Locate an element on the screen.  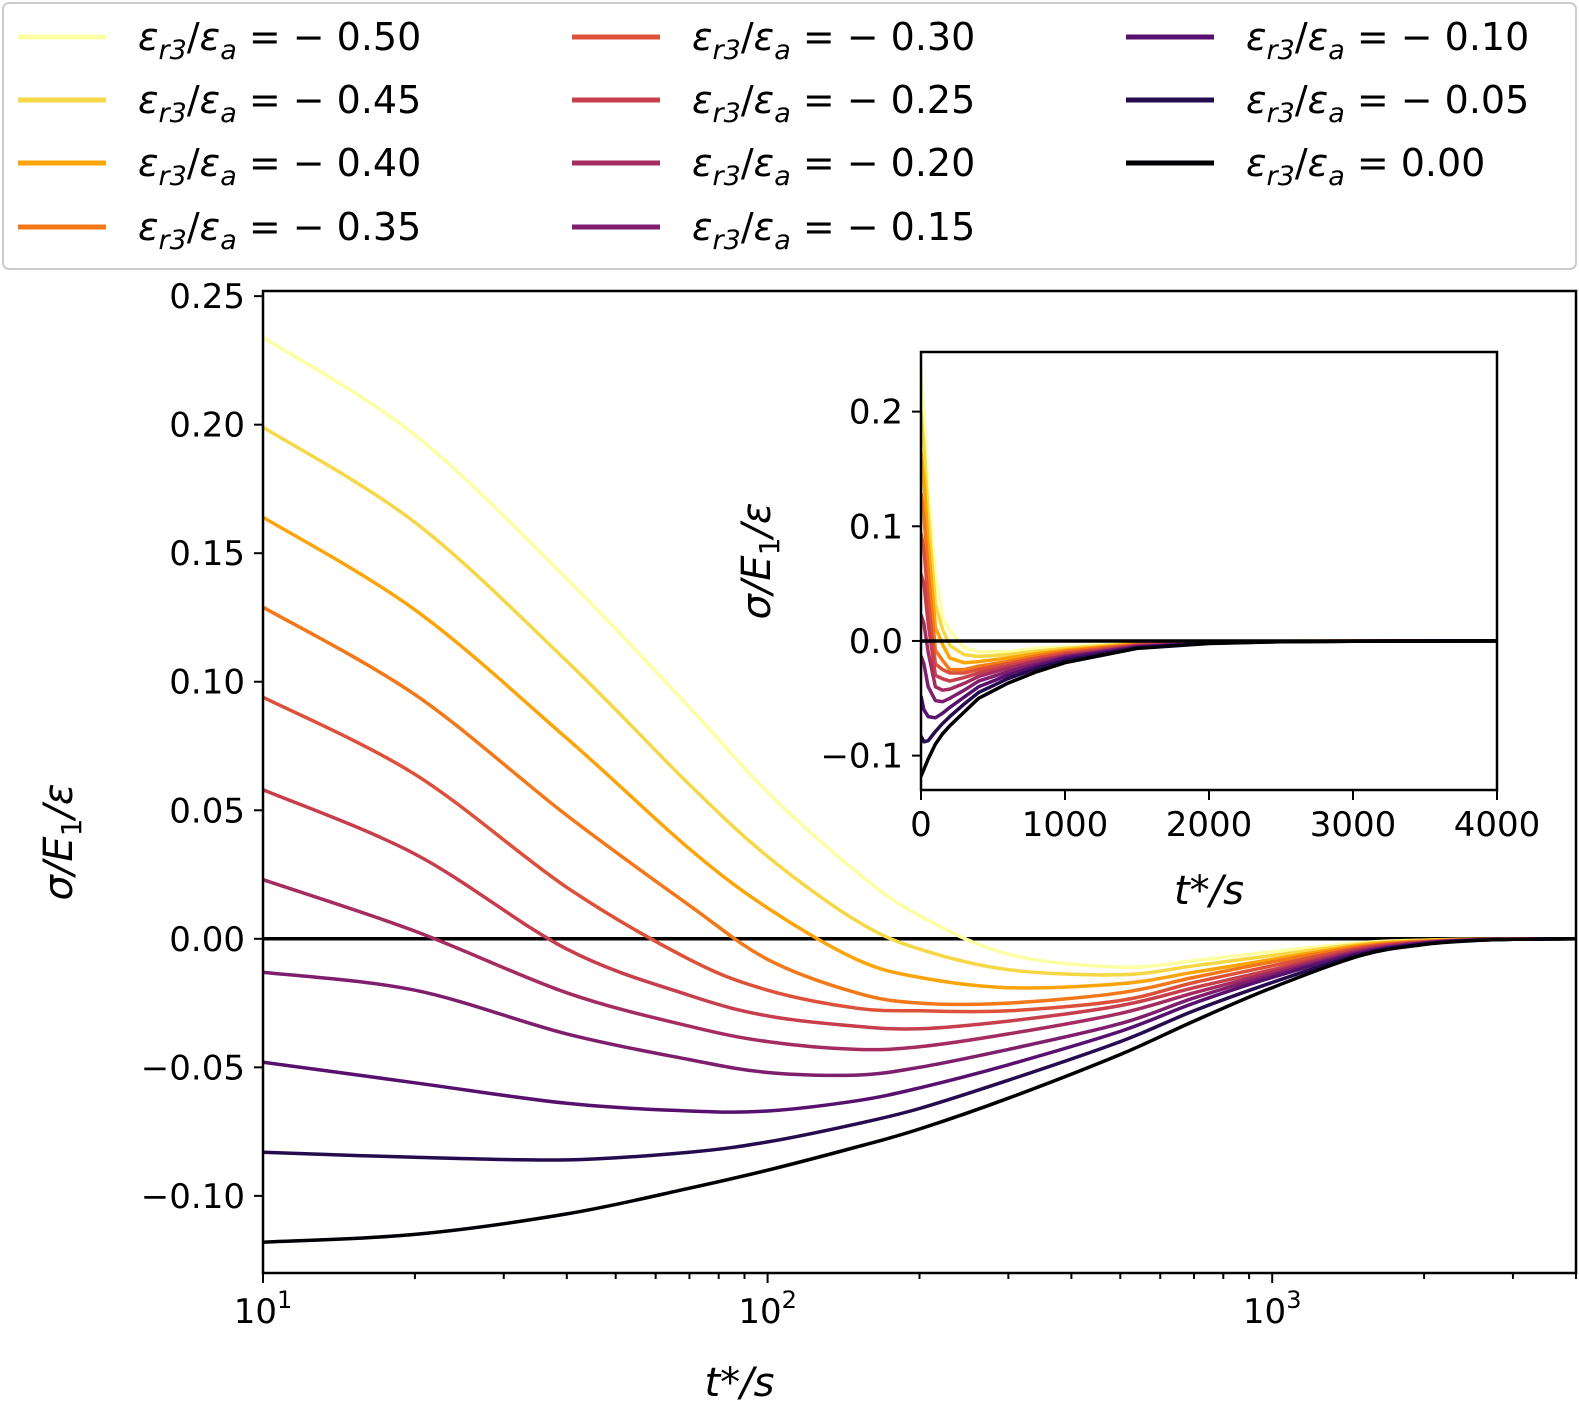
legend-item: εr3/εa = − 0.40 is located at coordinates (219, 166).